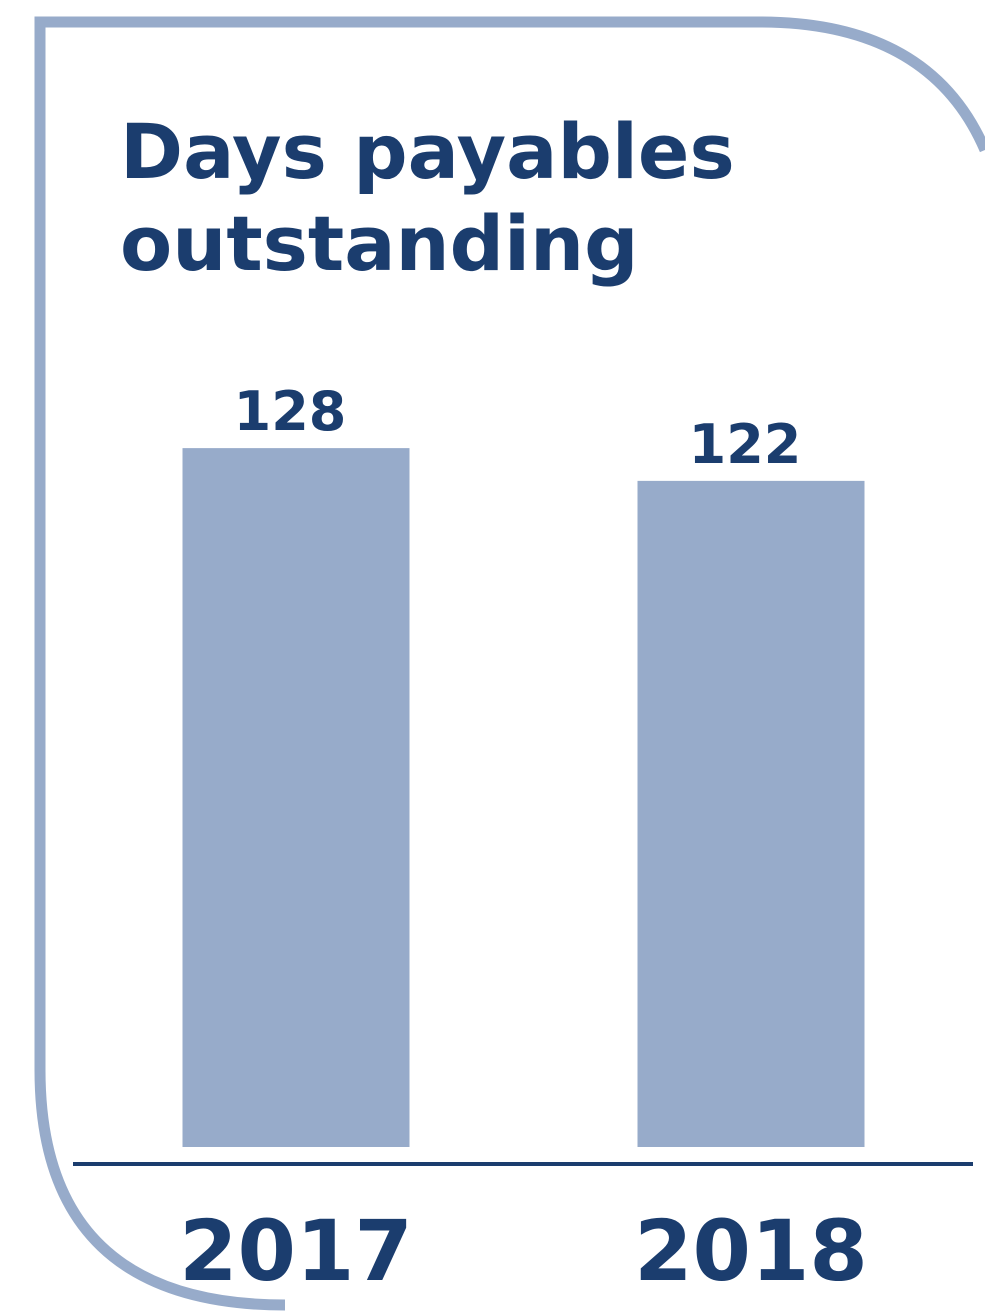  I want to click on chart-title-line-2: outstanding, so click(379, 243).